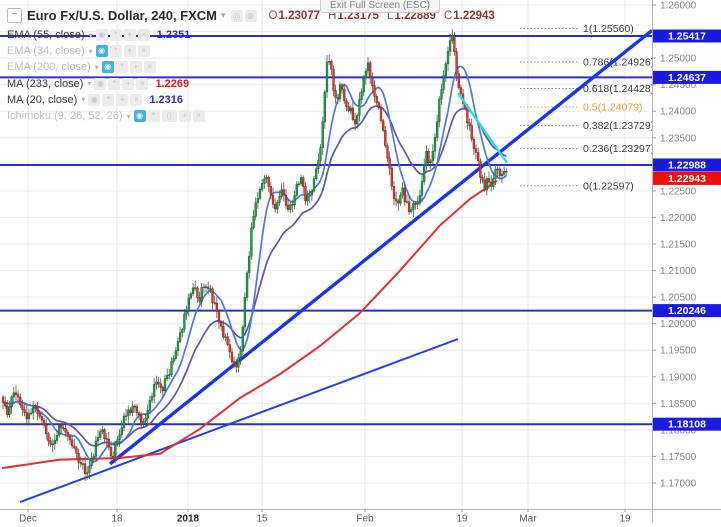 This screenshot has height=527, width=721. I want to click on indicator-label: Ichimoku (9, 26, 52, 26), so click(65, 116).